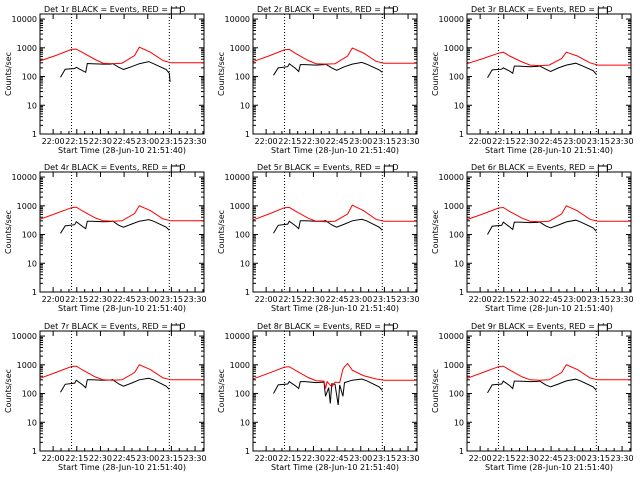  Describe the element at coordinates (328, 167) in the screenshot. I see `panel-title: Det 5r BLACK = Events, RED = LLD` at that location.